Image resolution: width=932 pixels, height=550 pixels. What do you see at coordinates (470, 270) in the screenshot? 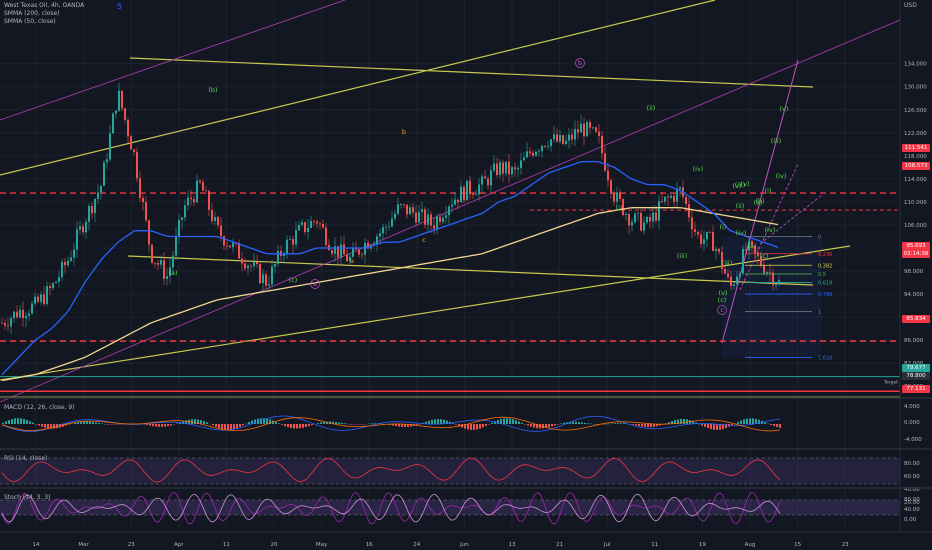
I see `triangle-lower-line` at bounding box center [470, 270].